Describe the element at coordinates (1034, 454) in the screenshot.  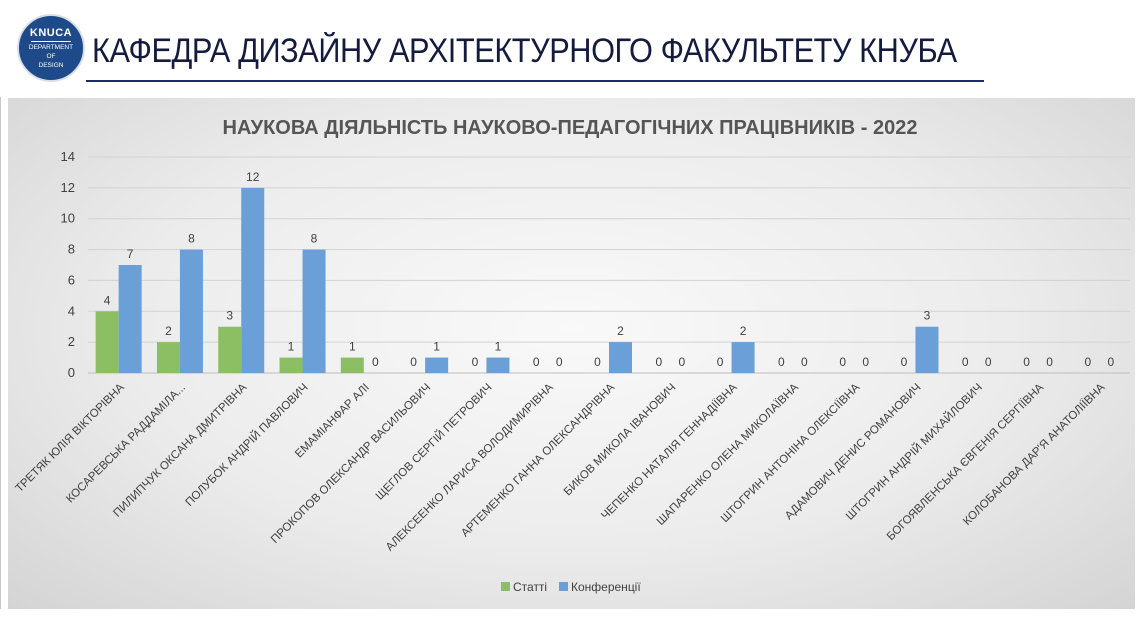
I see `category-label: КОЛОБАНОВА ДАР'Я АНАТОЛІЇВНА` at that location.